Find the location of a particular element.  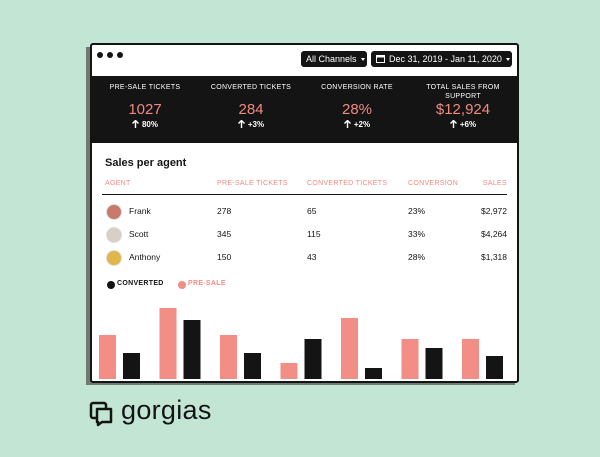

column-header: SALES is located at coordinates (494, 183).